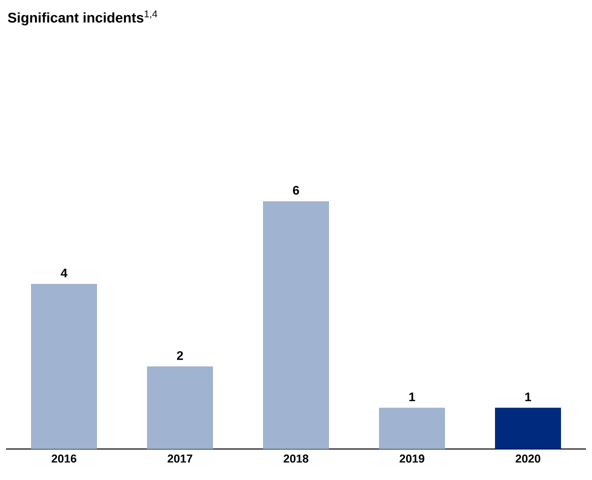 The height and width of the screenshot is (480, 592). What do you see at coordinates (296, 190) in the screenshot?
I see `data-label: 6` at bounding box center [296, 190].